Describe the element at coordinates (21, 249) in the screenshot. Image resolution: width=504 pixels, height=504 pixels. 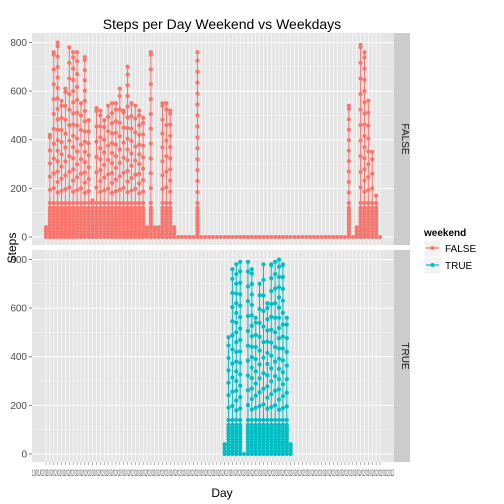
I see `y-axis: 0 200 400 600 800 0 200 400 600 800` at that location.